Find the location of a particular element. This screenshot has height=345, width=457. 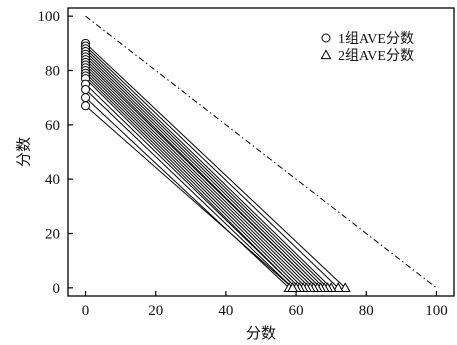

x-tick-label: 20 is located at coordinates (155, 311).